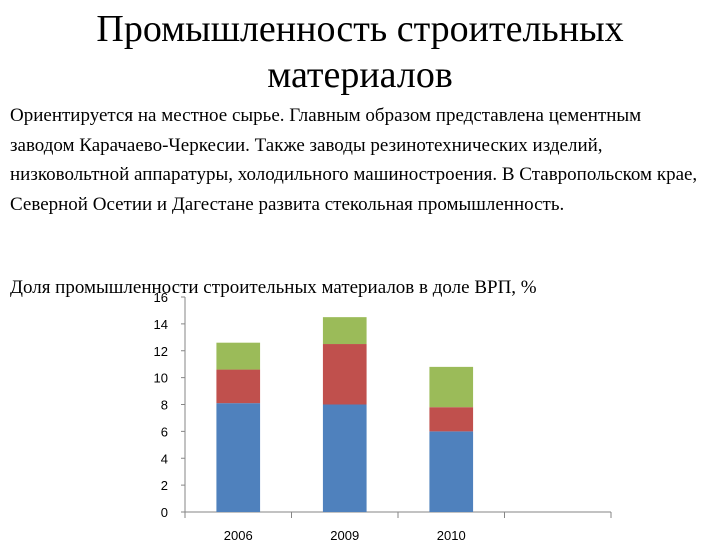  I want to click on y-tick-label: 4, so click(164, 458).